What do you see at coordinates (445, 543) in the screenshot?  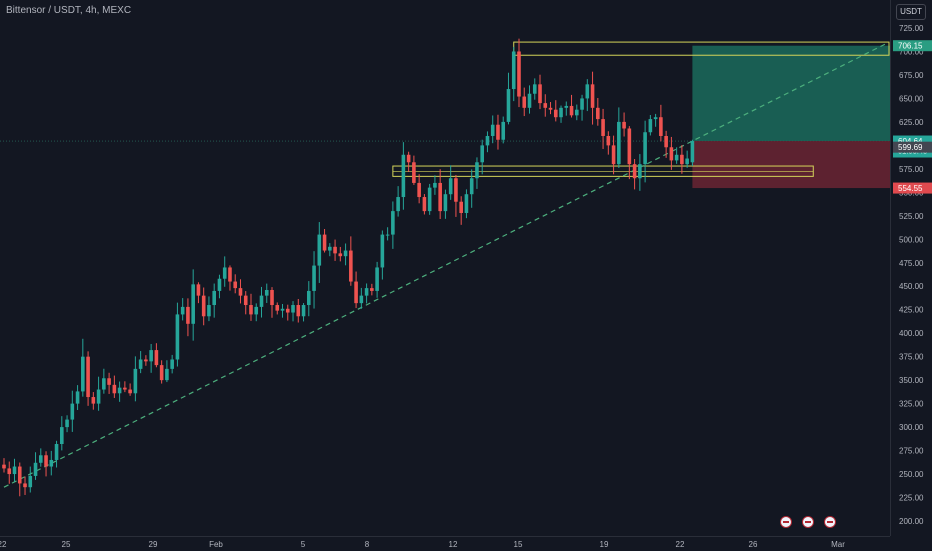 I see `time-axis: 22 25 29 Feb 5 8 12 15 19 22 26 Mar` at bounding box center [445, 543].